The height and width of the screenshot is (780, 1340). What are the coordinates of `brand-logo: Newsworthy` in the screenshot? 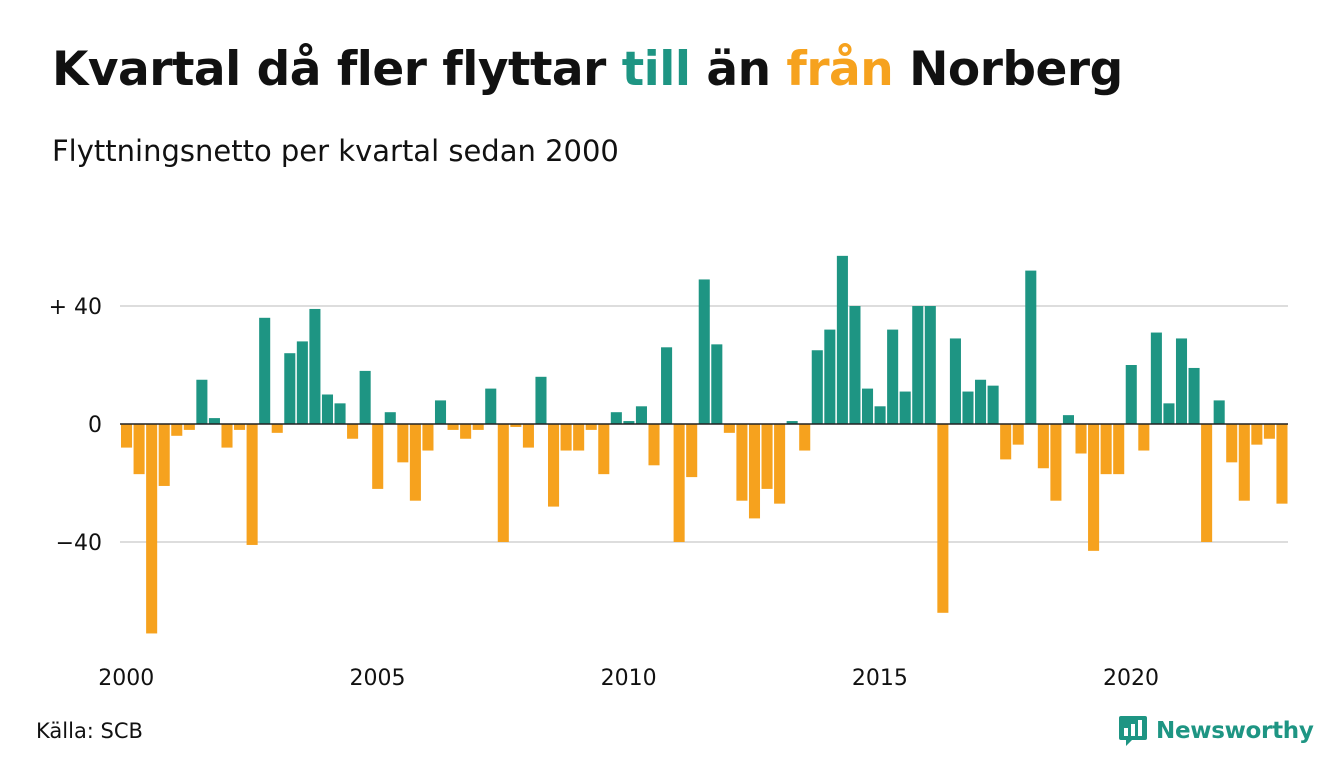 It's located at (1216, 731).